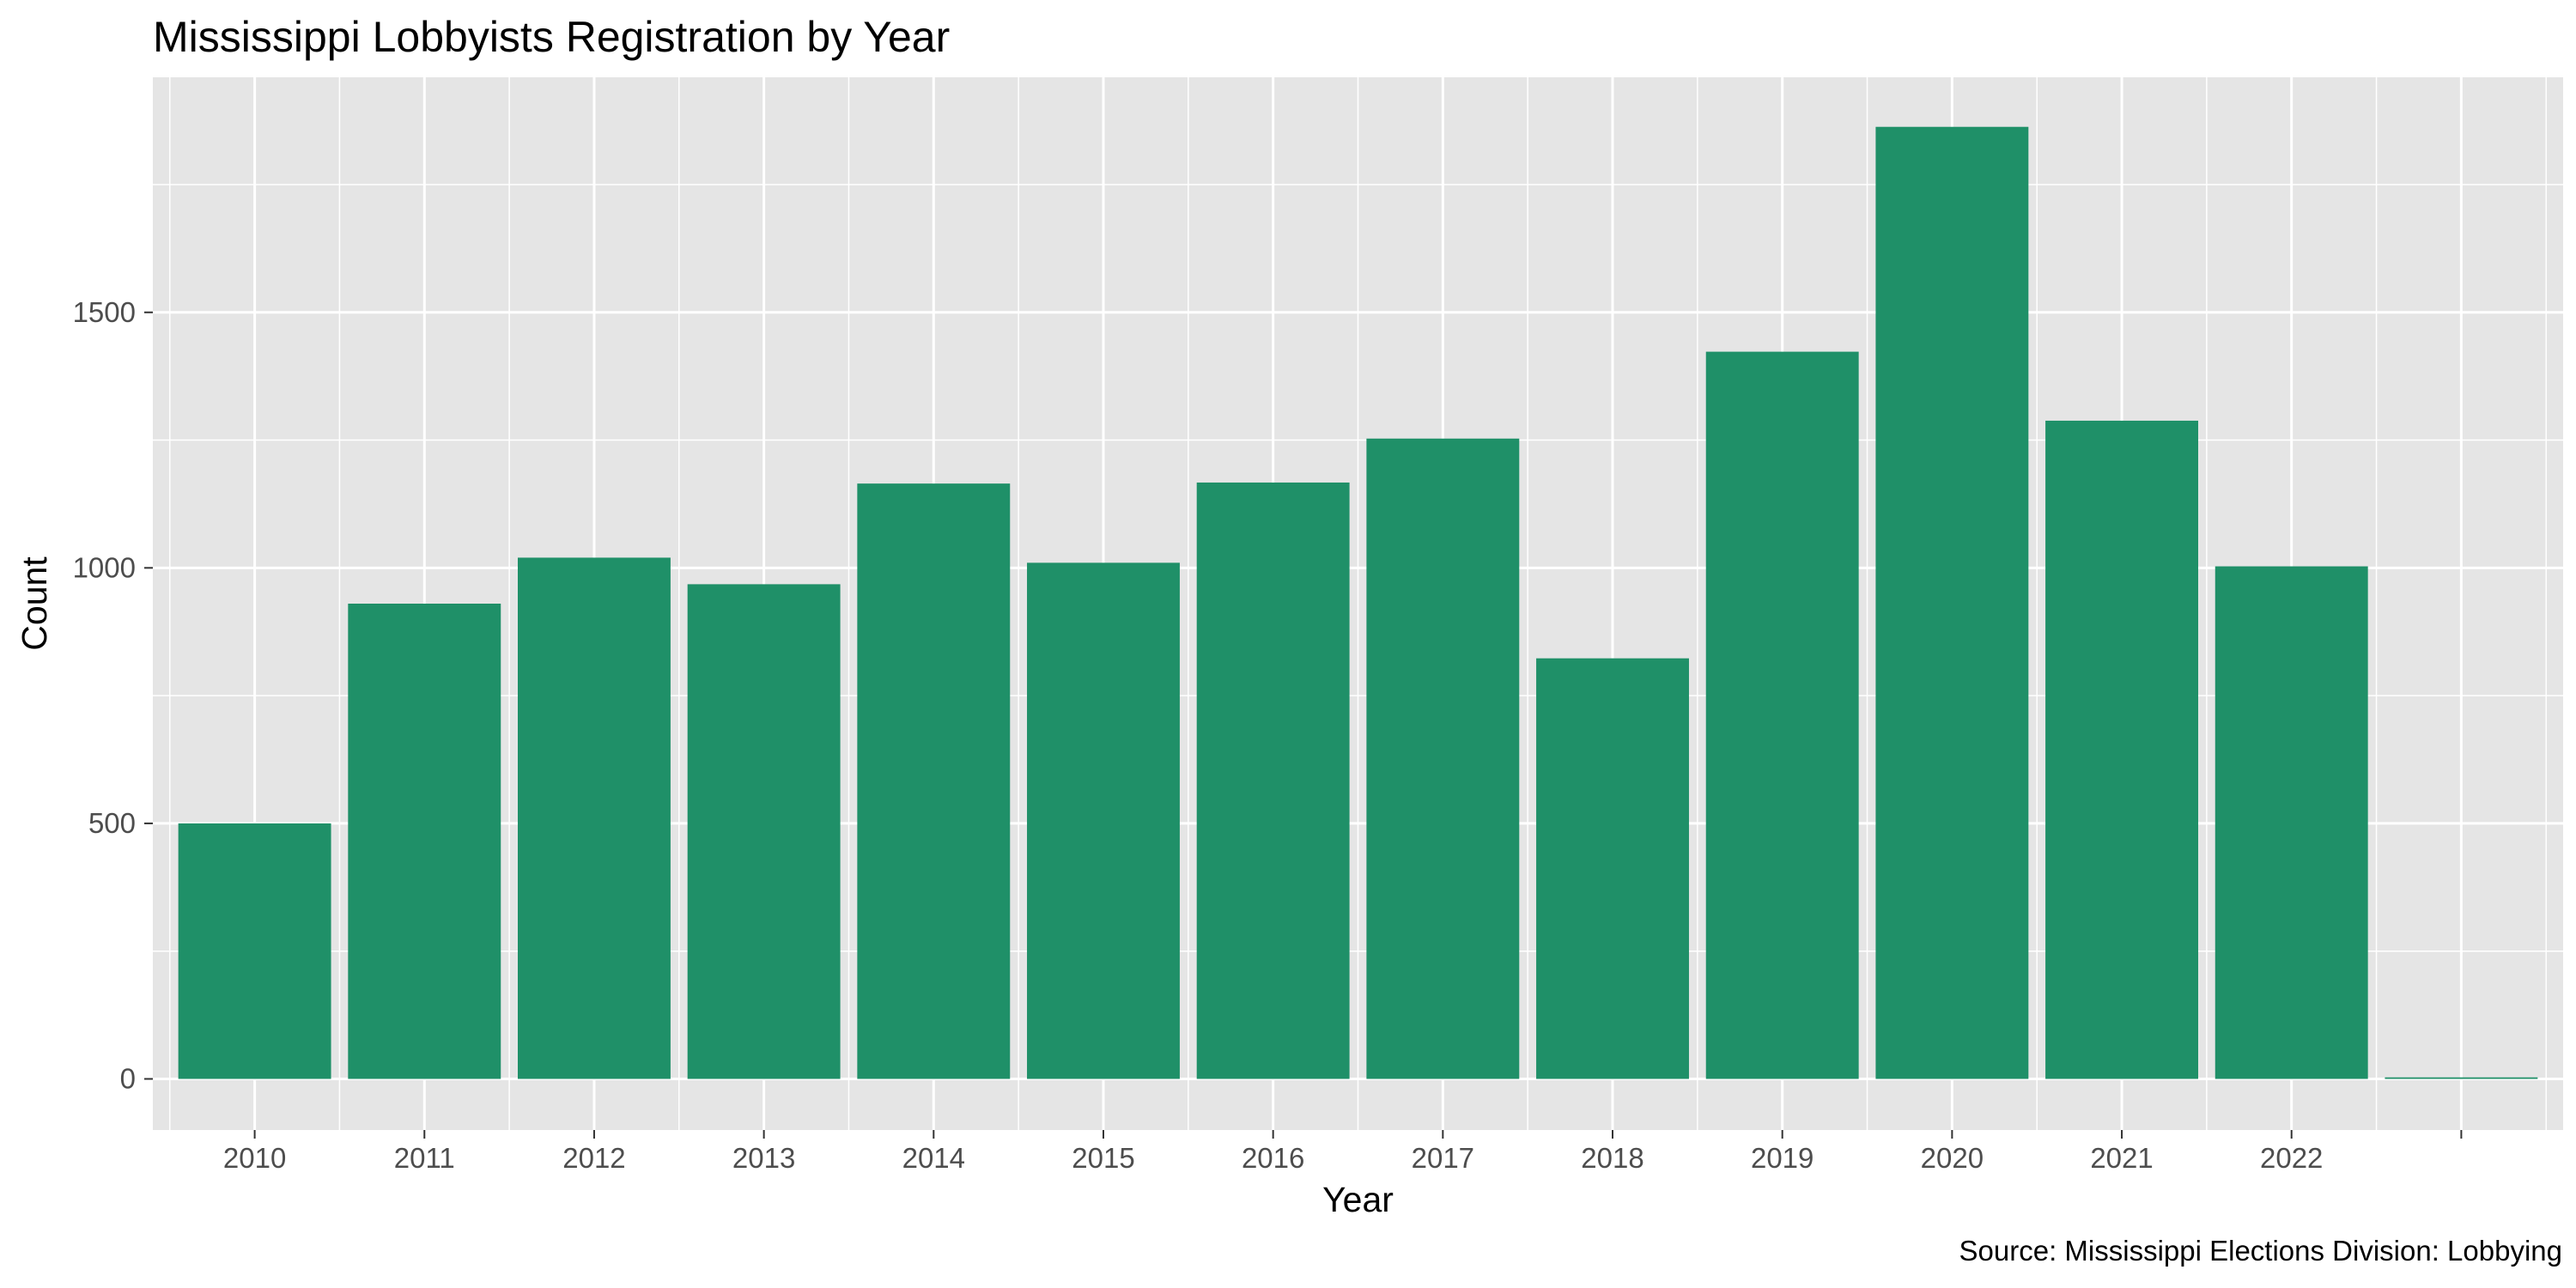  I want to click on x-tick-label: 2022, so click(2291, 1158).